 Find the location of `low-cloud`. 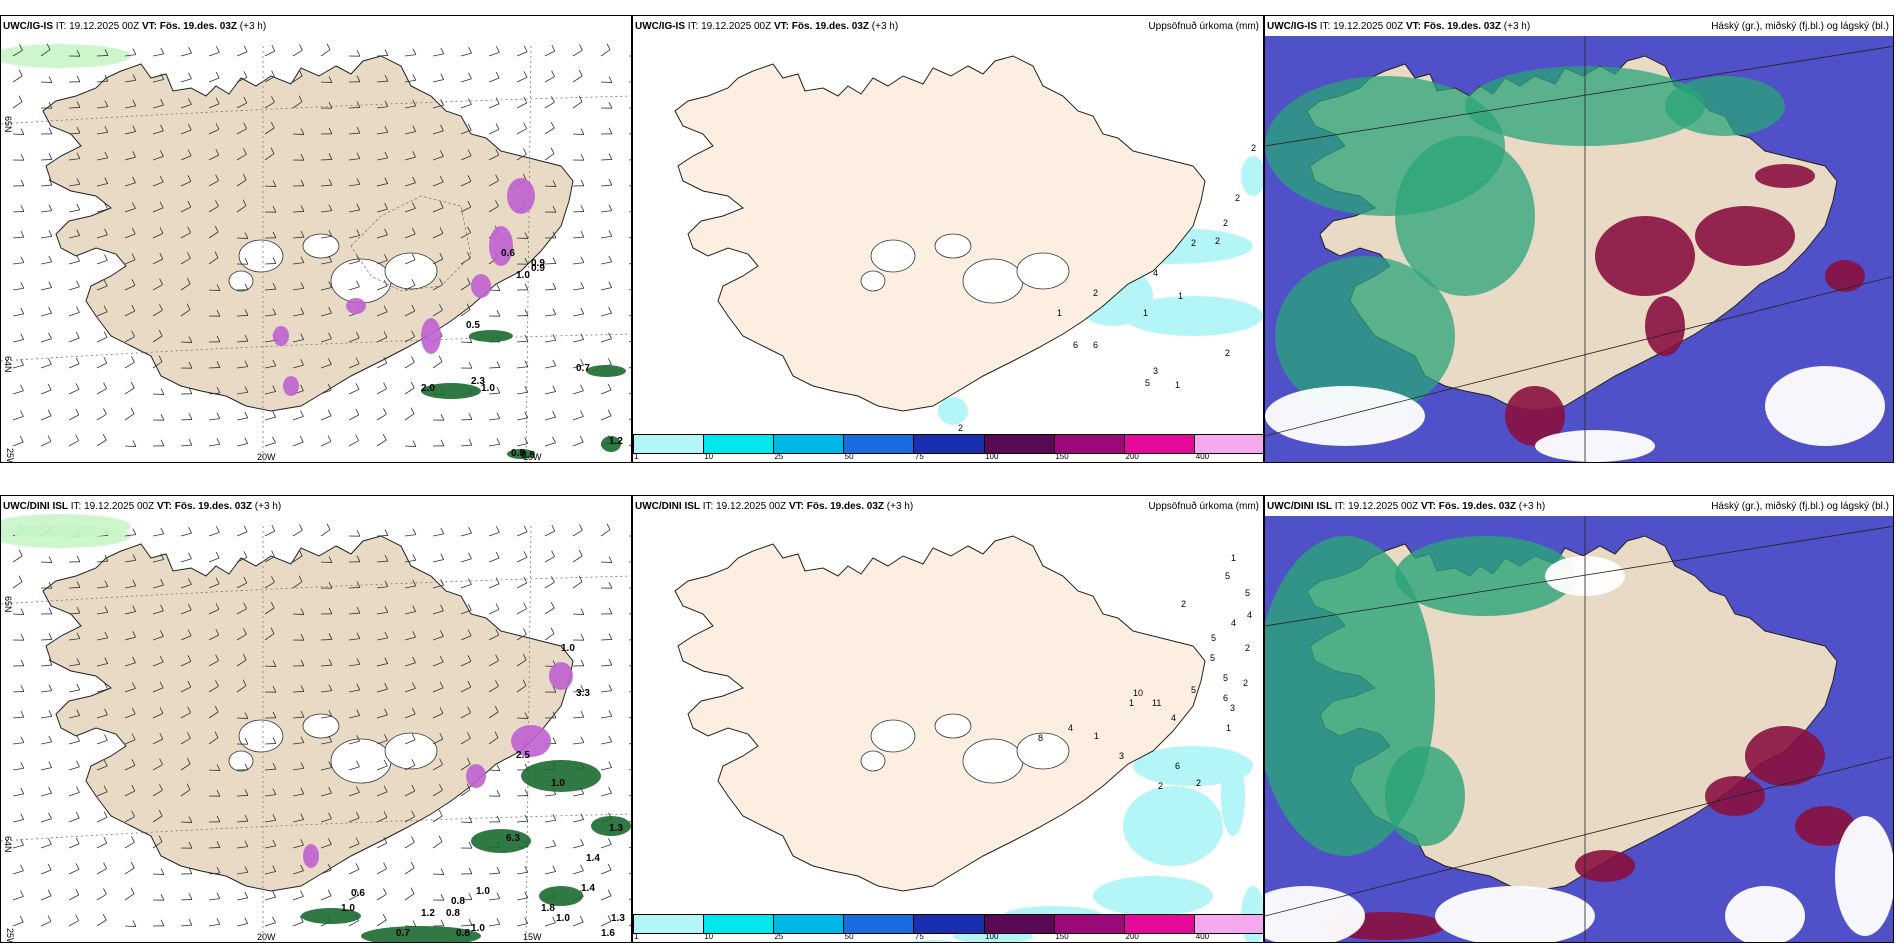

low-cloud is located at coordinates (1605, 866).